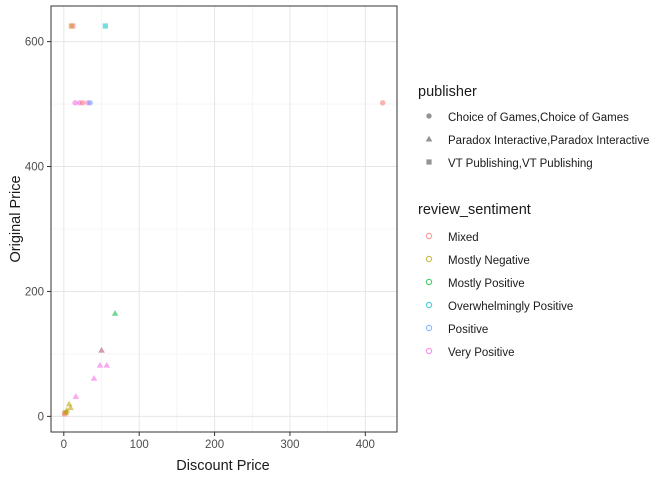 This screenshot has height=480, width=672. I want to click on legend-label: Very Positive, so click(481, 353).